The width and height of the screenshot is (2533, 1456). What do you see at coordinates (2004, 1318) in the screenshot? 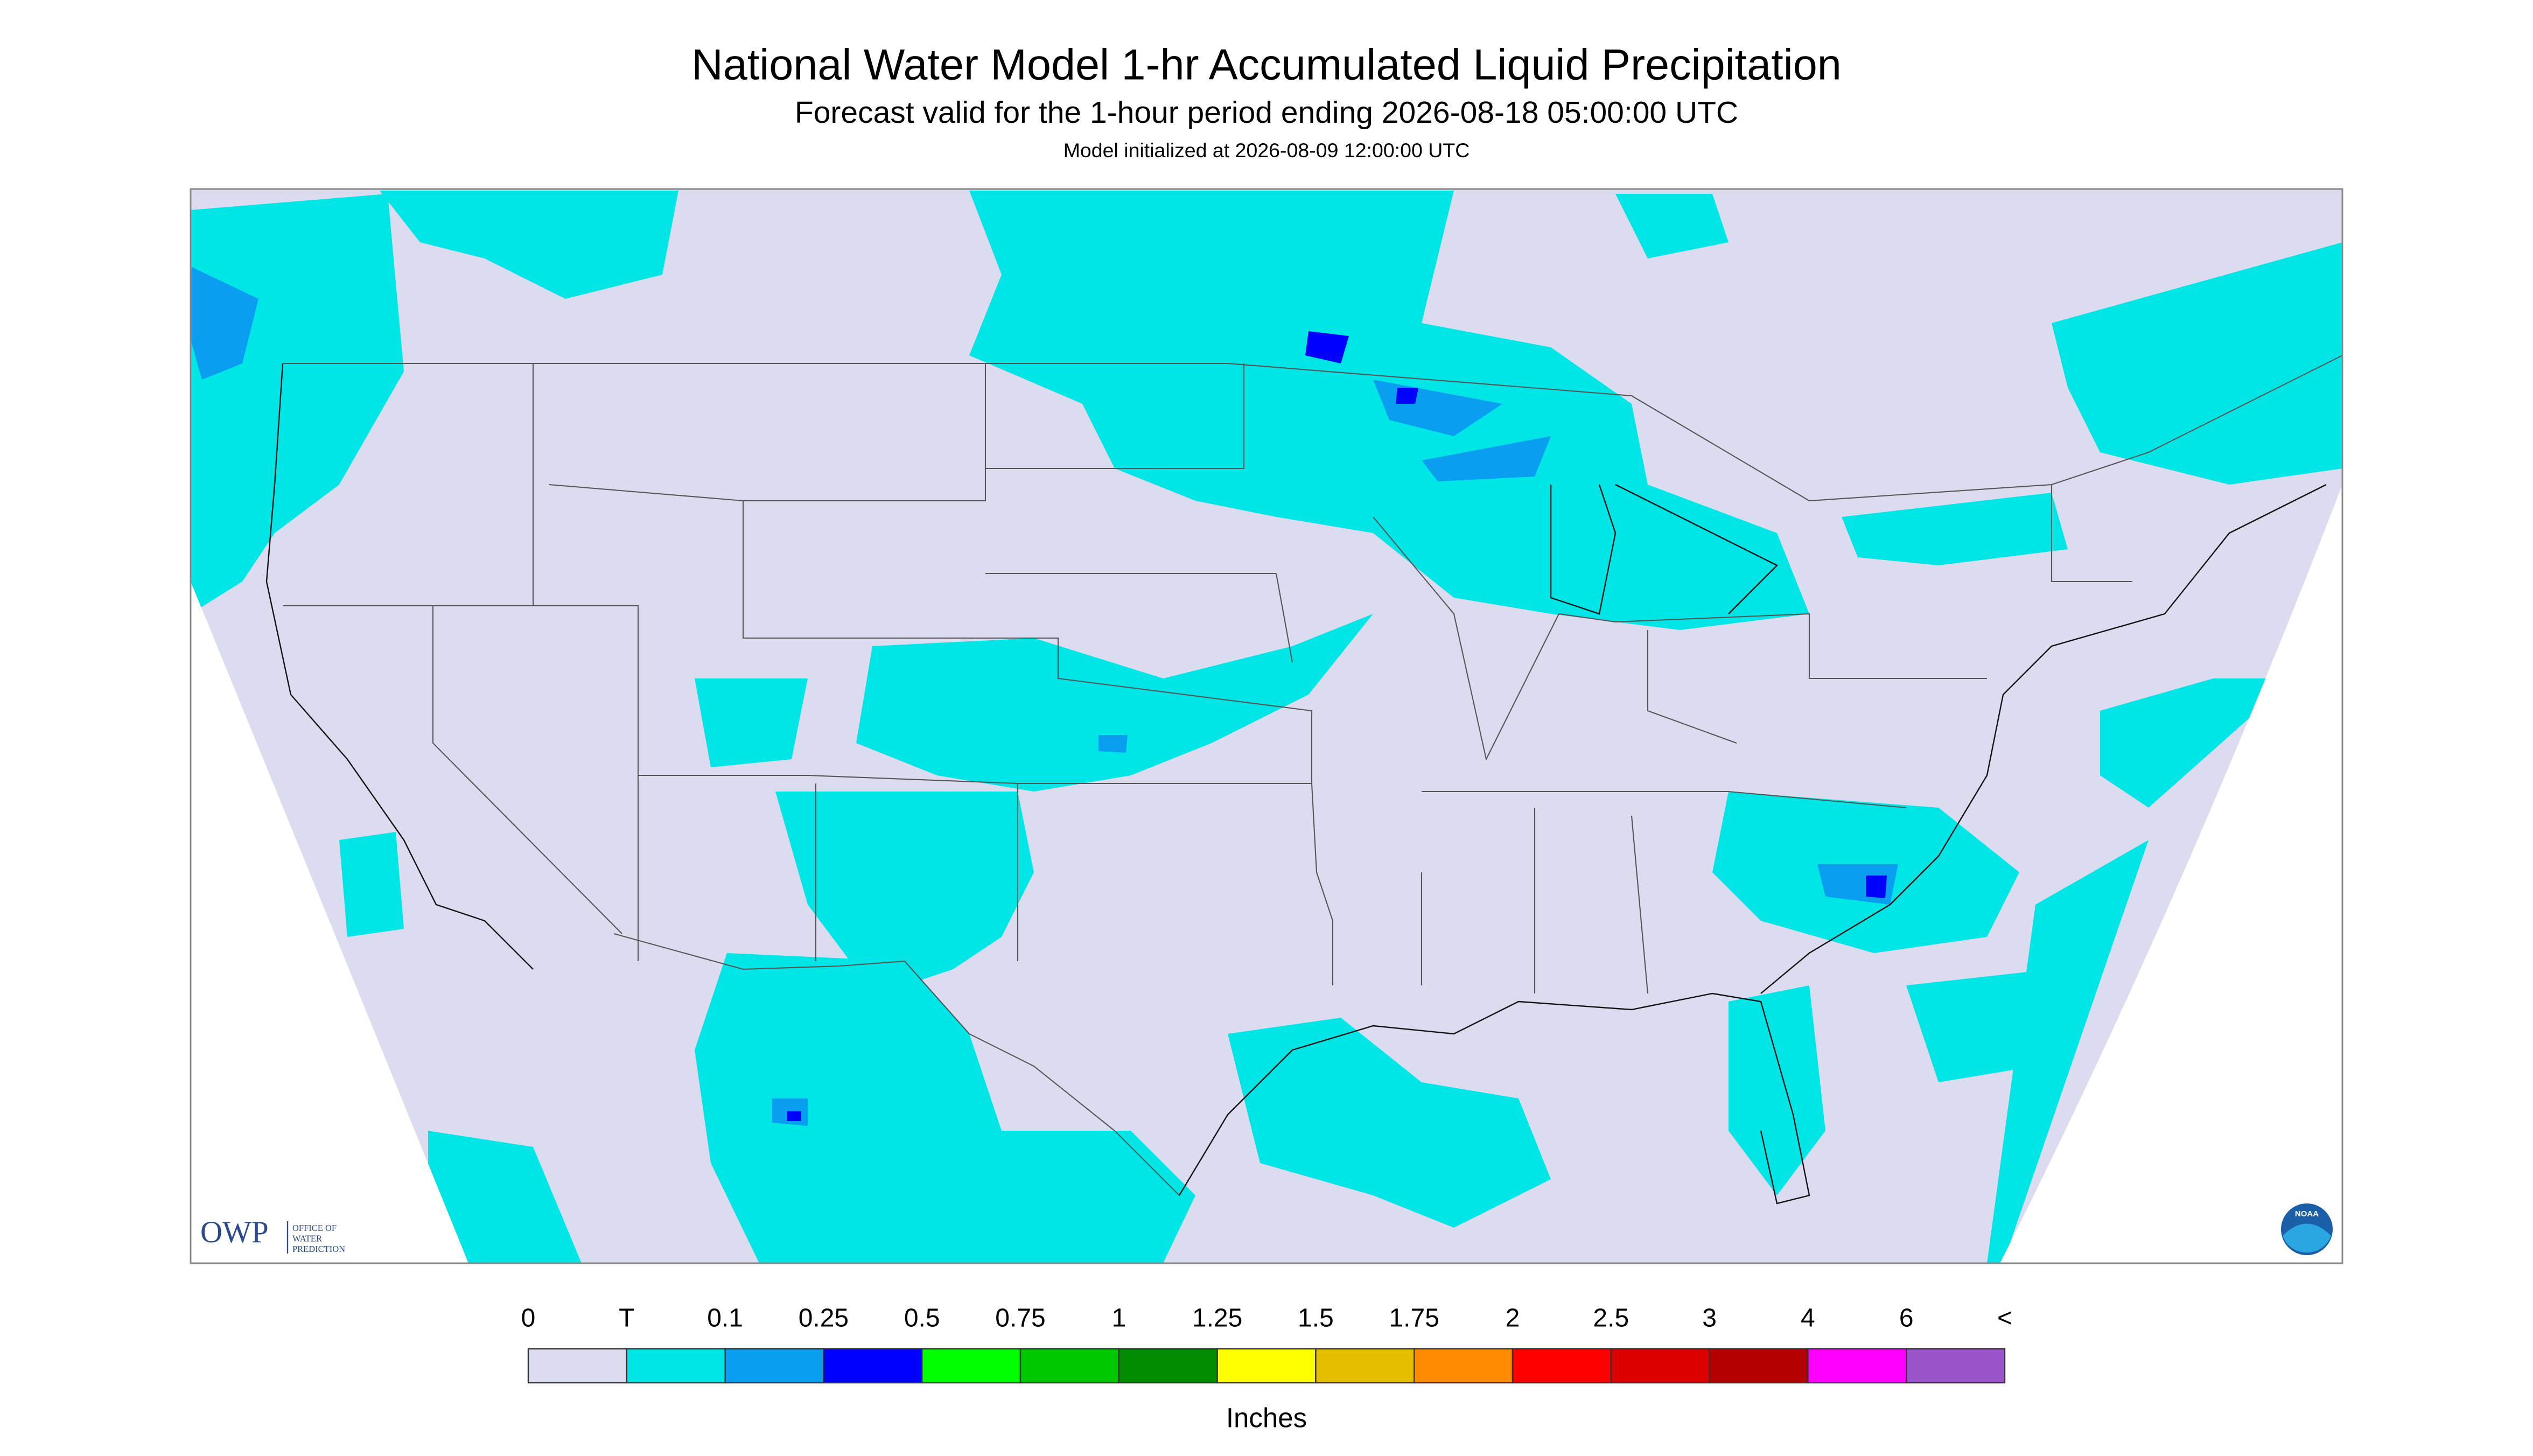
I see `legend-label: <` at bounding box center [2004, 1318].